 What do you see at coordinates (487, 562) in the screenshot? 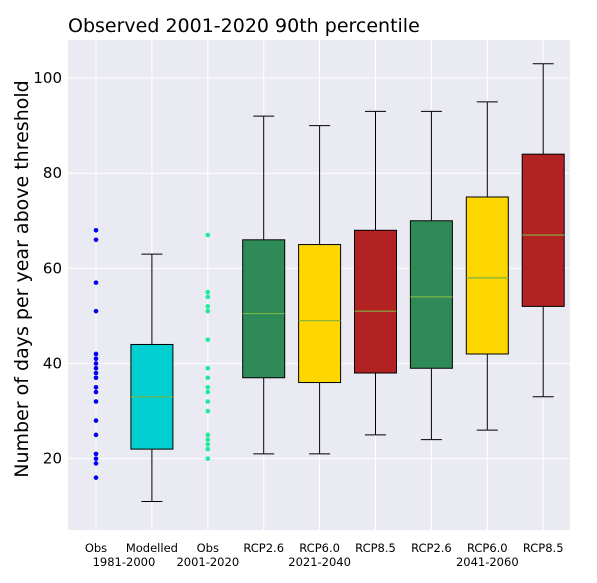
I see `group-label: 2041-2060` at bounding box center [487, 562].